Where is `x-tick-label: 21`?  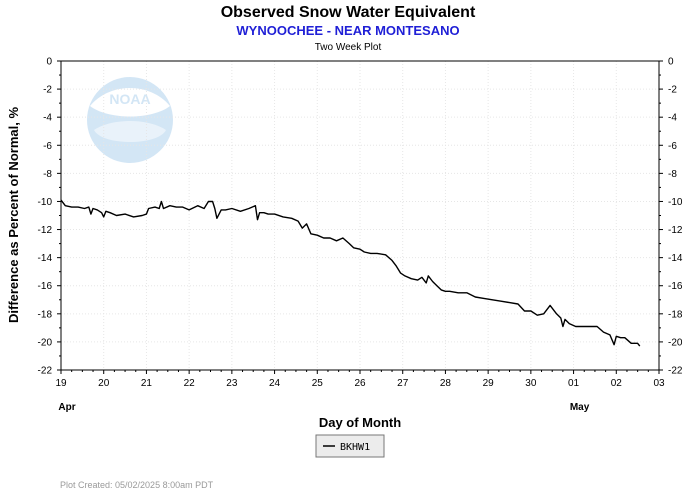
x-tick-label: 21 is located at coordinates (147, 383).